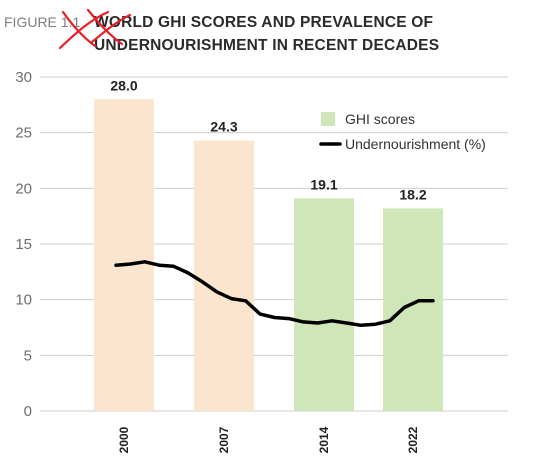 Image resolution: width=539 pixels, height=461 pixels. What do you see at coordinates (324, 304) in the screenshot?
I see `bar-2014` at bounding box center [324, 304].